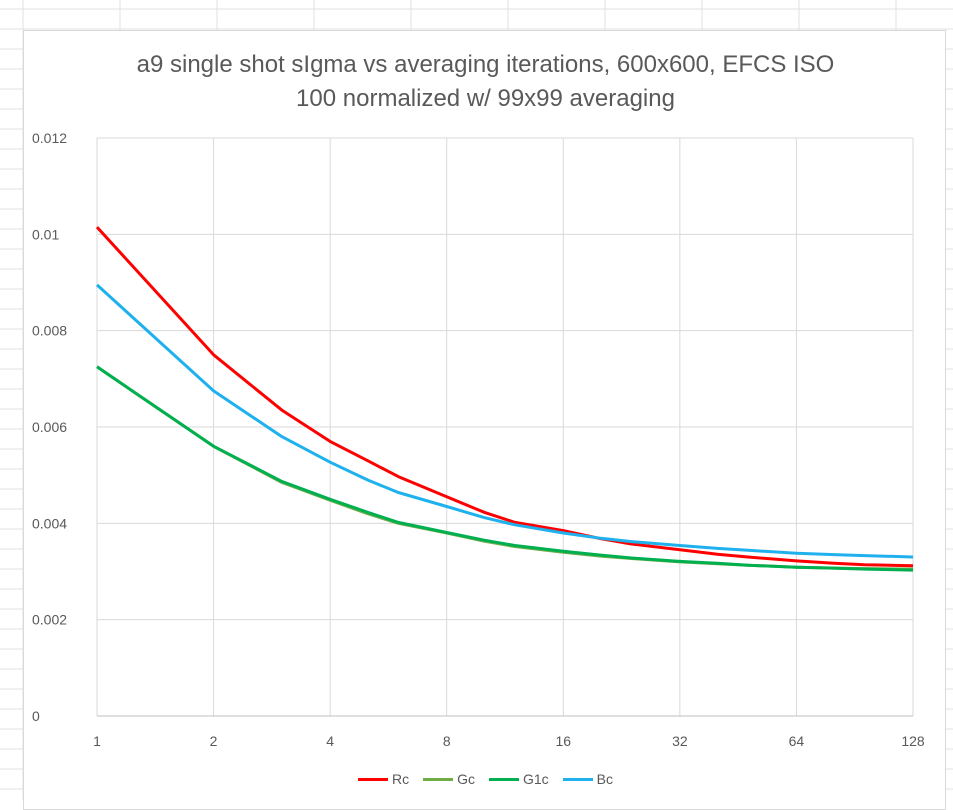 The height and width of the screenshot is (810, 953). I want to click on y-tick-label: 0, so click(36, 716).